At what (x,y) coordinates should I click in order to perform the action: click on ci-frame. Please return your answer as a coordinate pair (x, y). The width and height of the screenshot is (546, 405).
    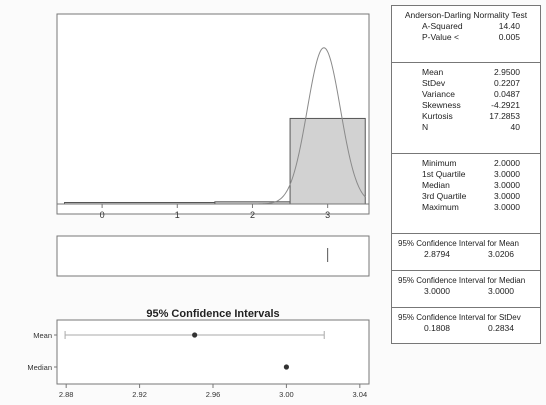
    Looking at the image, I should click on (213, 352).